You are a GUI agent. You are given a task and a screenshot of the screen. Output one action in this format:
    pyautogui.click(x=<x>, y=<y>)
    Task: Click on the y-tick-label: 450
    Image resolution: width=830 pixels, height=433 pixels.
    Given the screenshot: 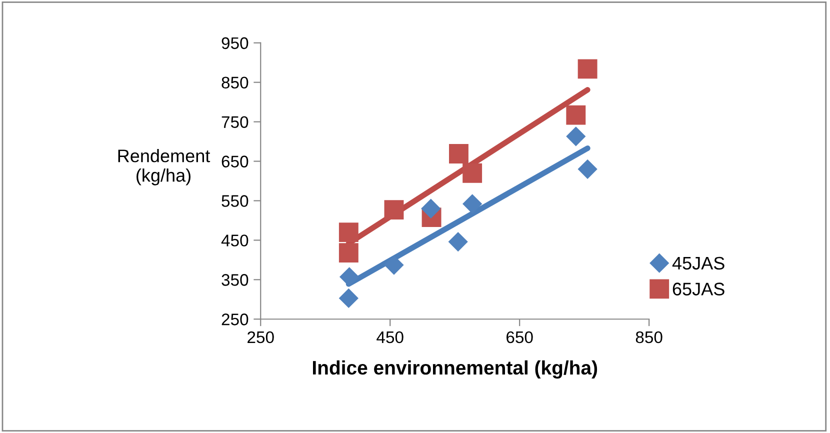 What is the action you would take?
    pyautogui.click(x=234, y=240)
    